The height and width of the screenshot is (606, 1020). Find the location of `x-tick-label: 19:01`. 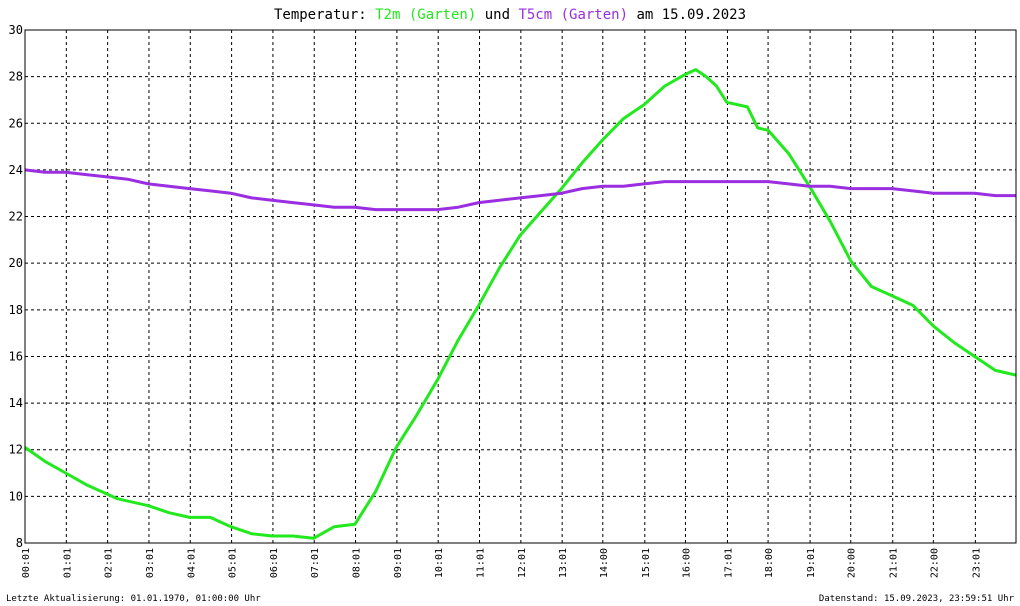

x-tick-label: 19:01 is located at coordinates (811, 563).